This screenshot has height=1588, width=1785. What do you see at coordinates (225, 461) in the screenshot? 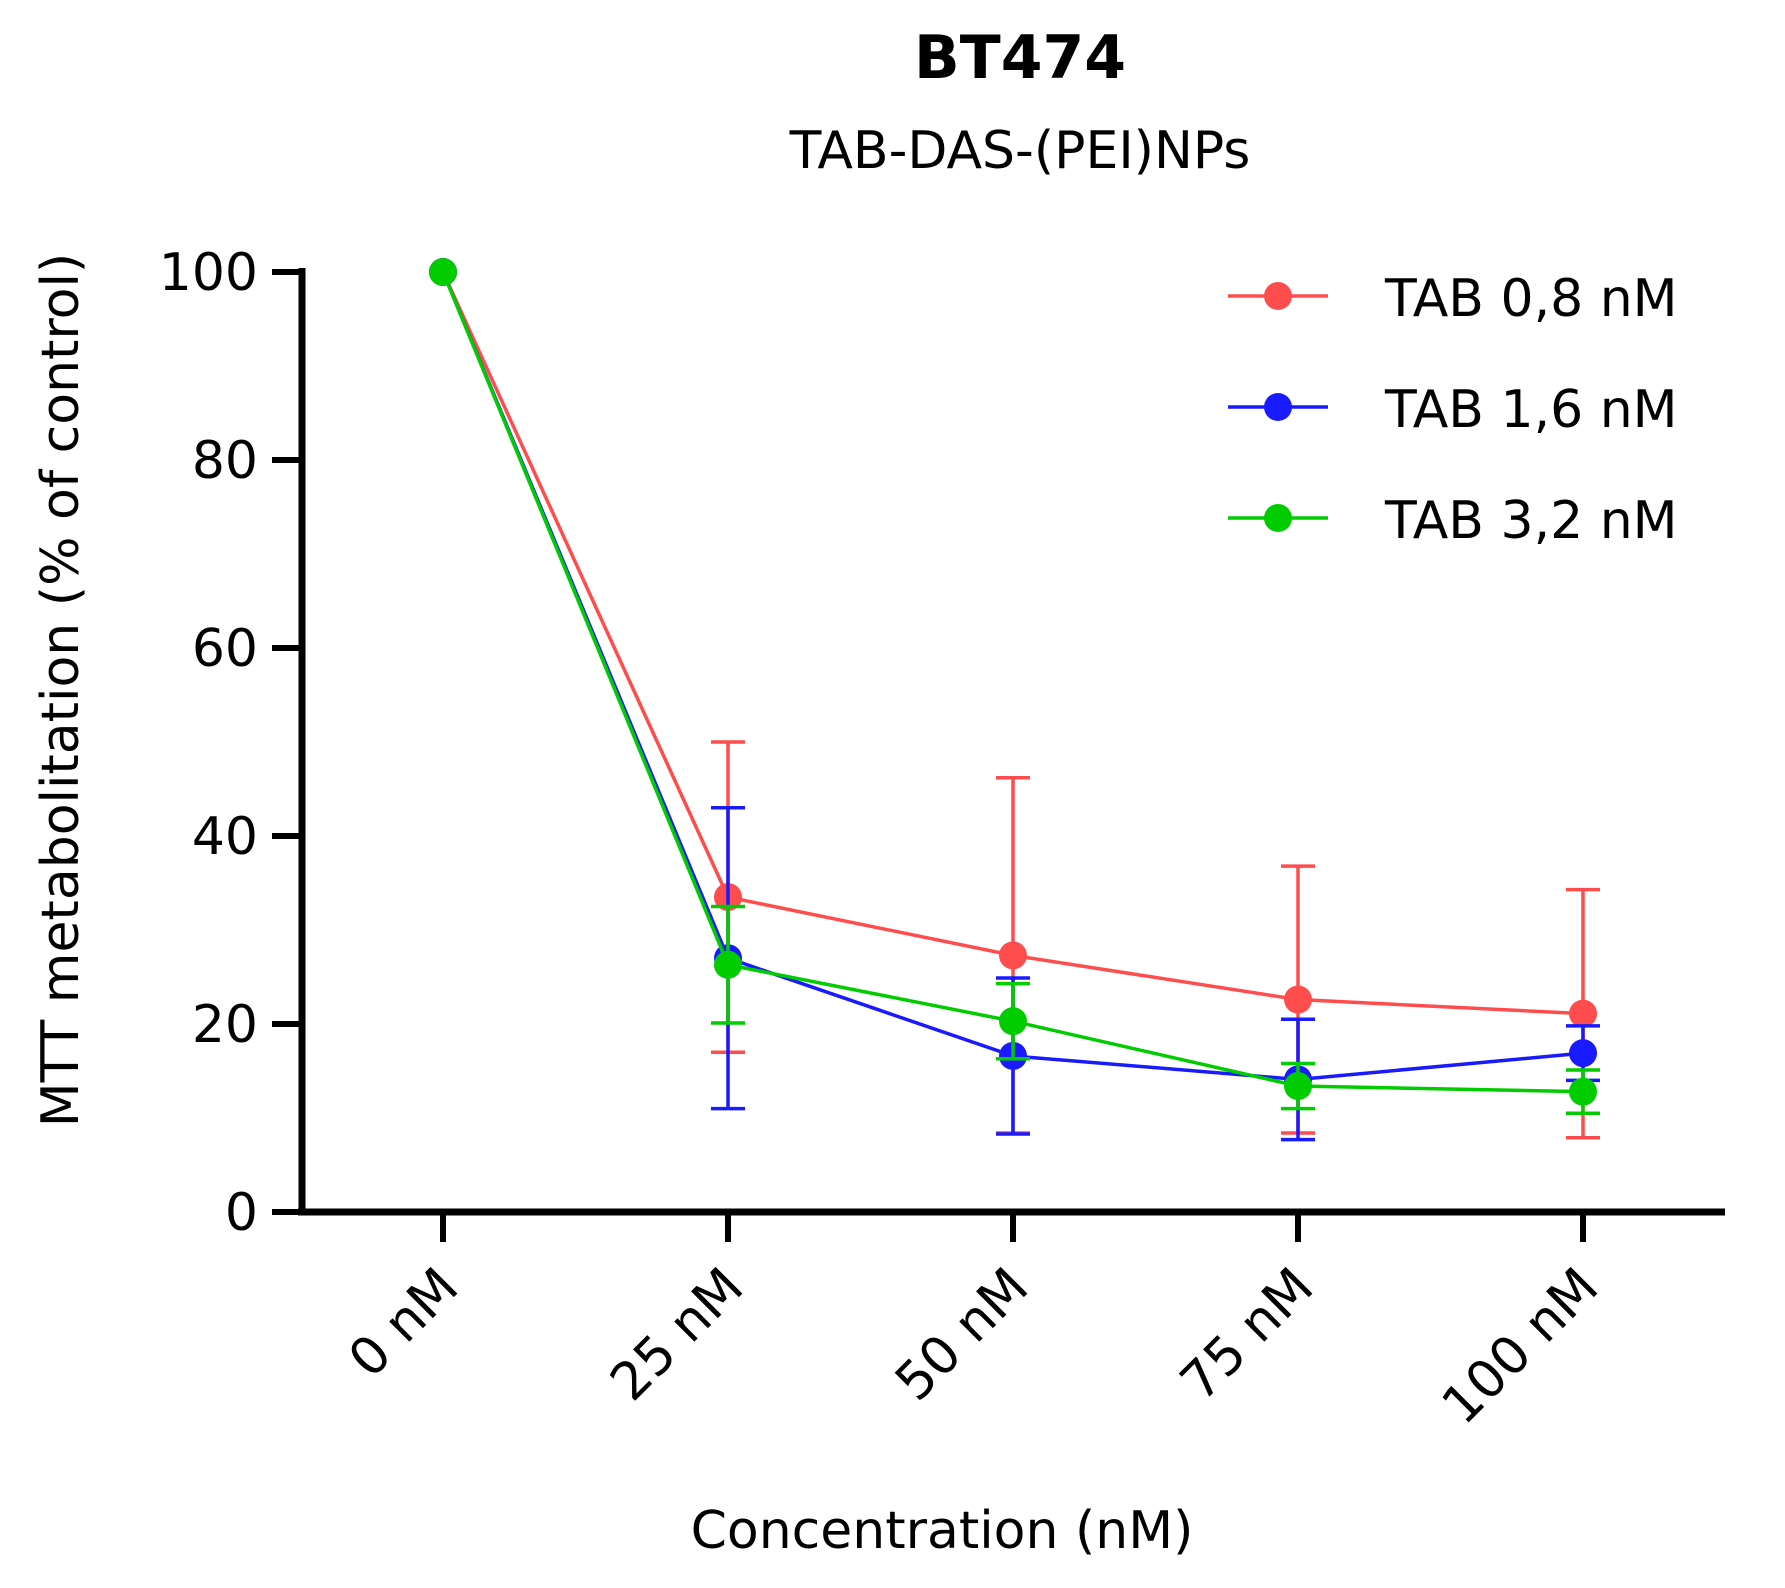
I see `y-tick-label: 80` at bounding box center [225, 461].